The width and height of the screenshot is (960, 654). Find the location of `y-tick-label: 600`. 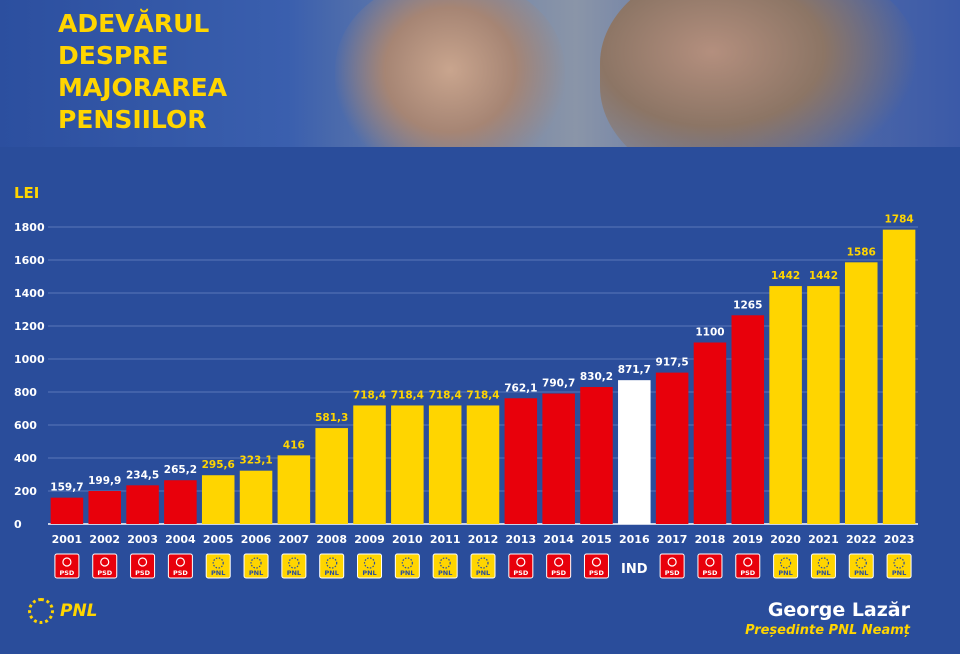

y-tick-label: 600 is located at coordinates (25, 425).